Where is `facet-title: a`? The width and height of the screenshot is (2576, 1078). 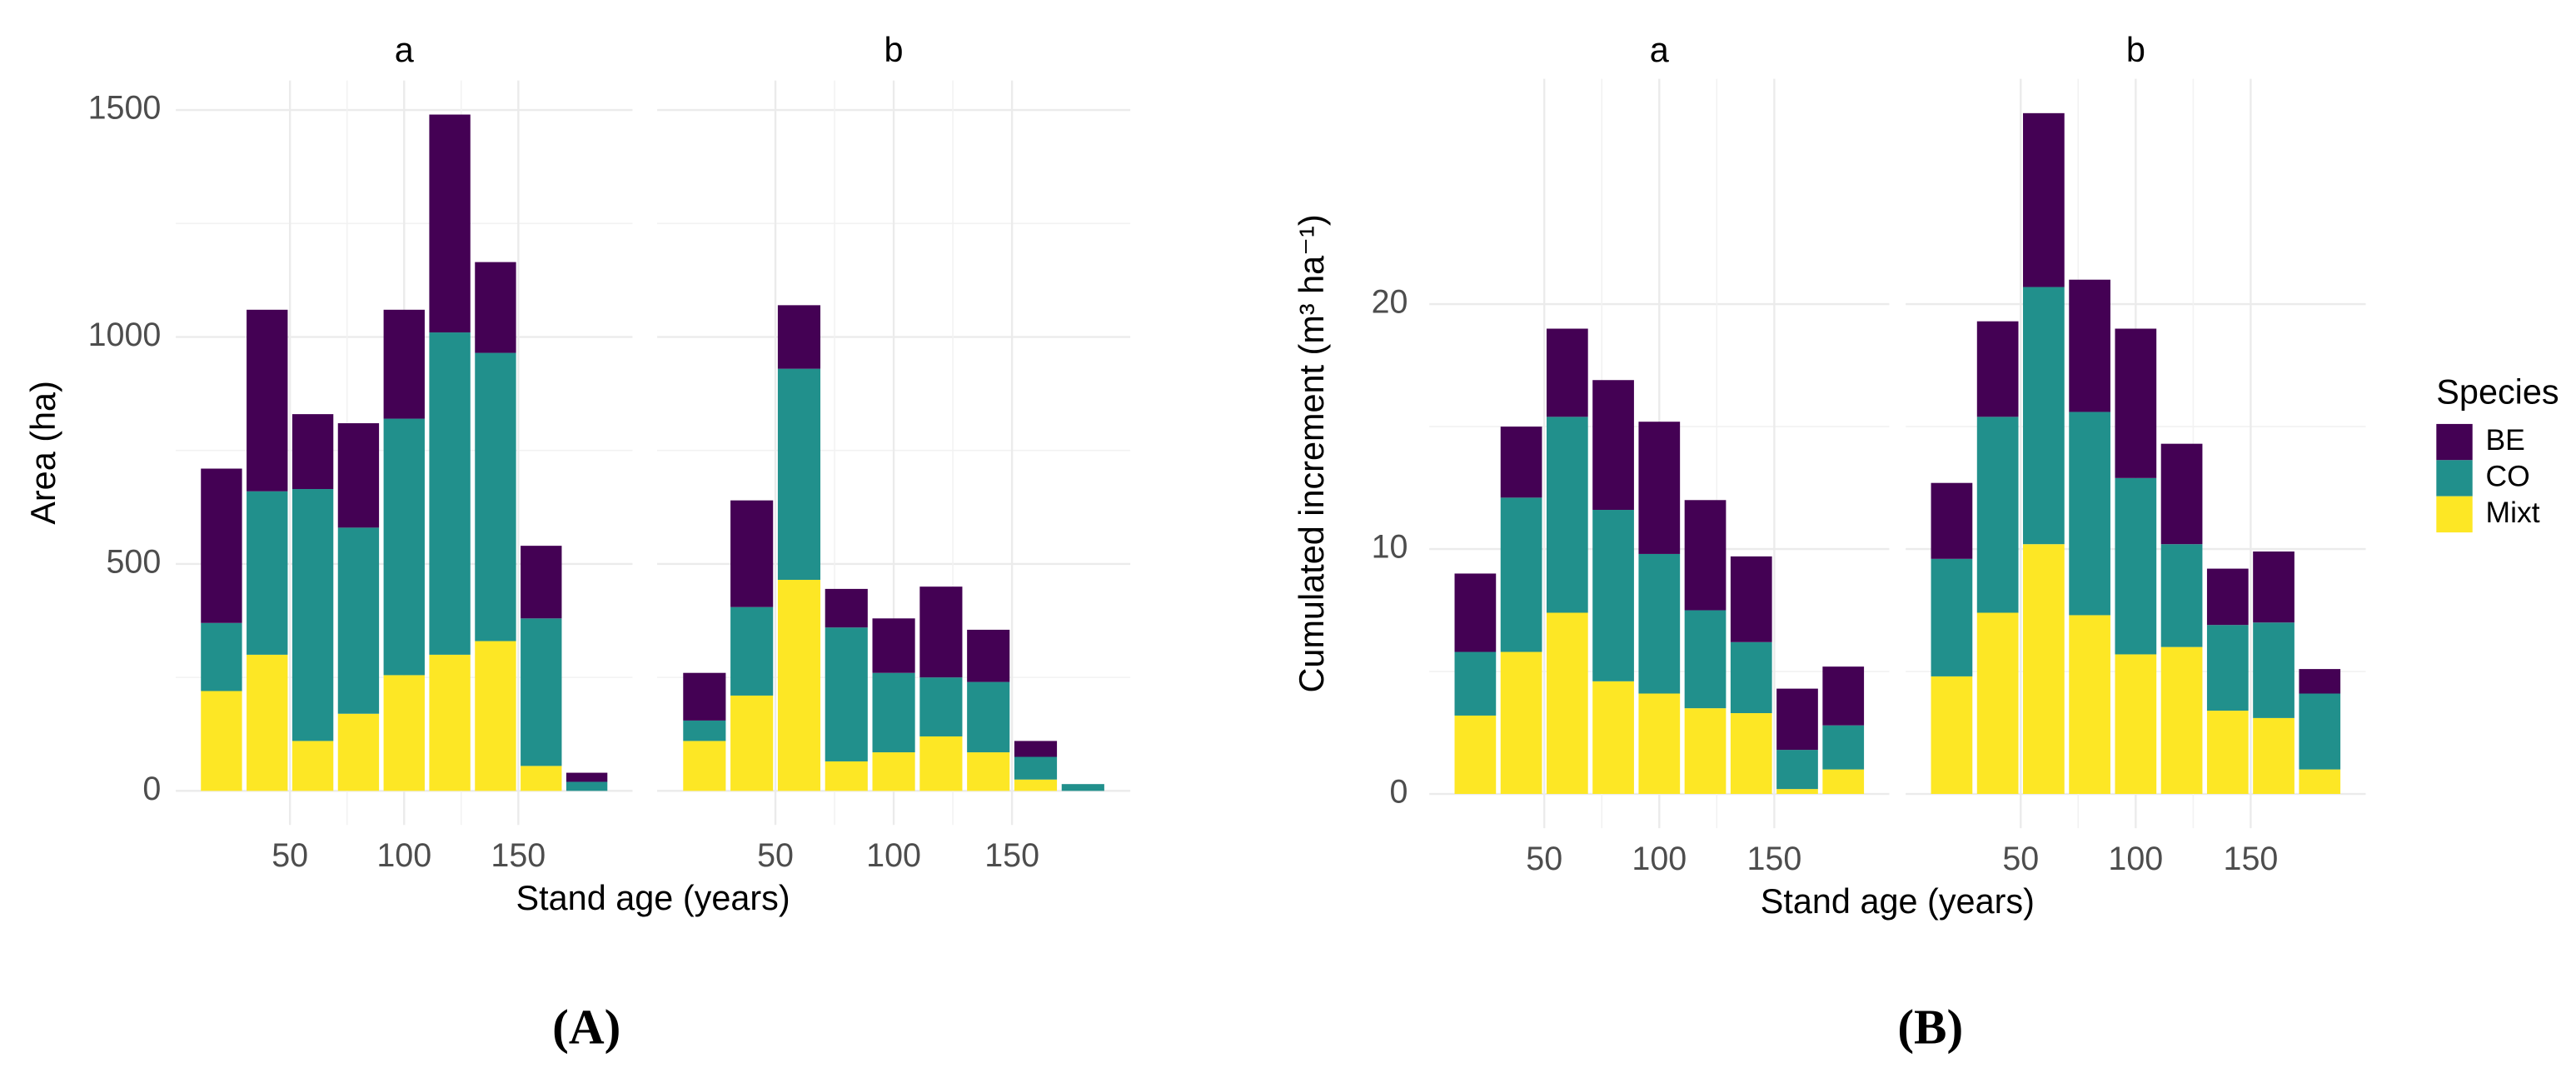
facet-title: a is located at coordinates (405, 50).